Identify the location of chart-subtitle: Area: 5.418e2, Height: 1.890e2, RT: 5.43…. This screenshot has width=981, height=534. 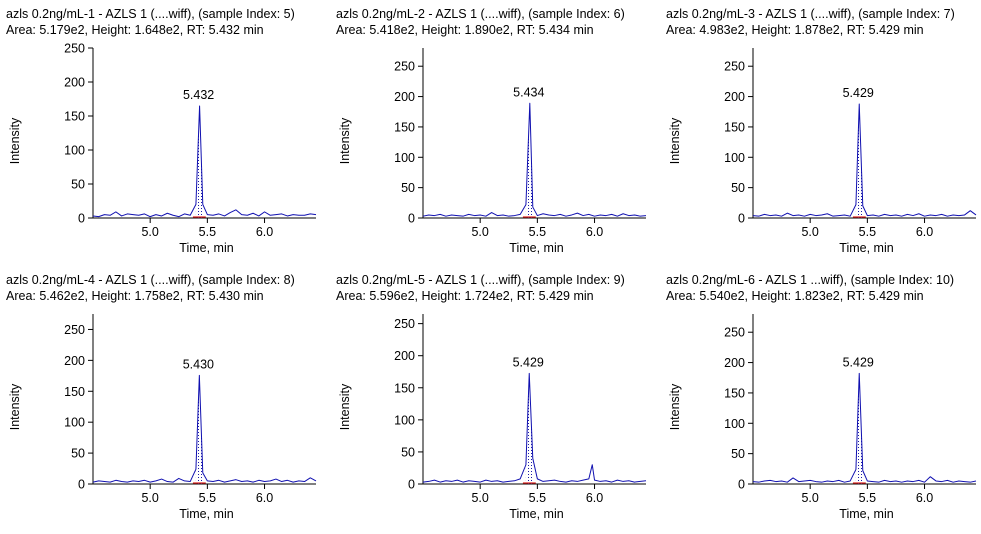
(465, 30).